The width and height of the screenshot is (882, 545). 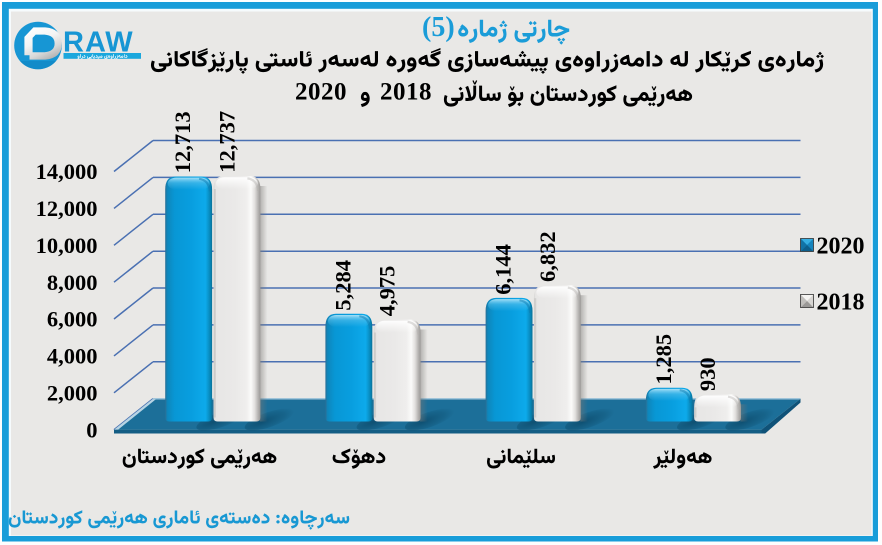 I want to click on svg-text: 5,284, so click(x=342, y=285).